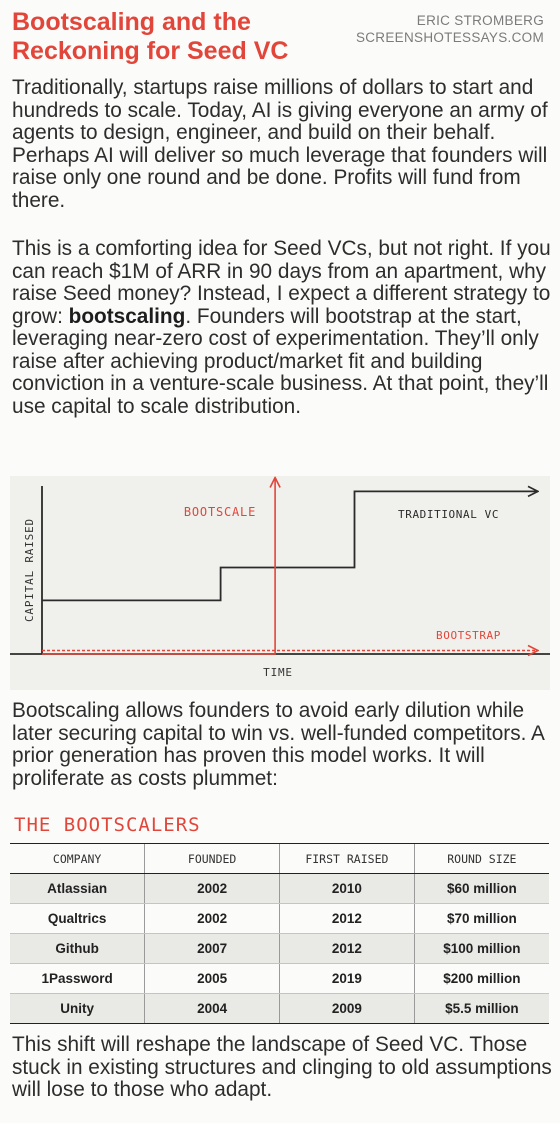  What do you see at coordinates (77, 1008) in the screenshot?
I see `table-cell-company: Unity` at bounding box center [77, 1008].